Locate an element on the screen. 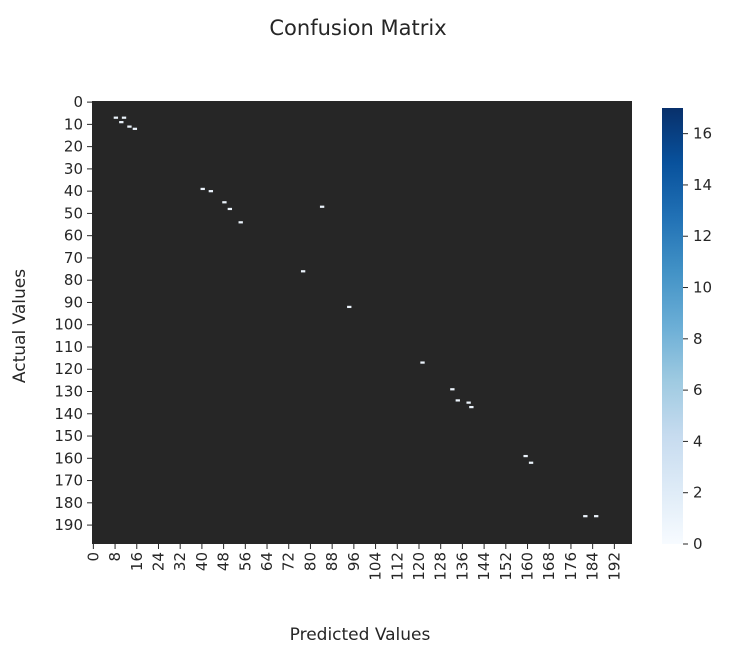 This screenshot has width=748, height=668. y-tick-label: 70 is located at coordinates (73, 258).